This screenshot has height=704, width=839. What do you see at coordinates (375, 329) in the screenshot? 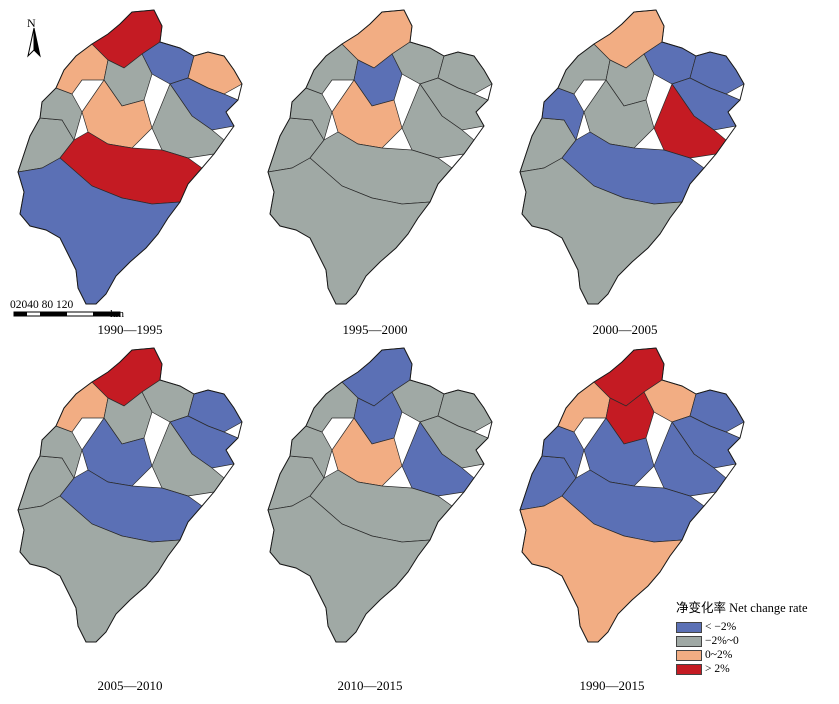
I see `period-label-2: 1995—2000` at bounding box center [375, 329].